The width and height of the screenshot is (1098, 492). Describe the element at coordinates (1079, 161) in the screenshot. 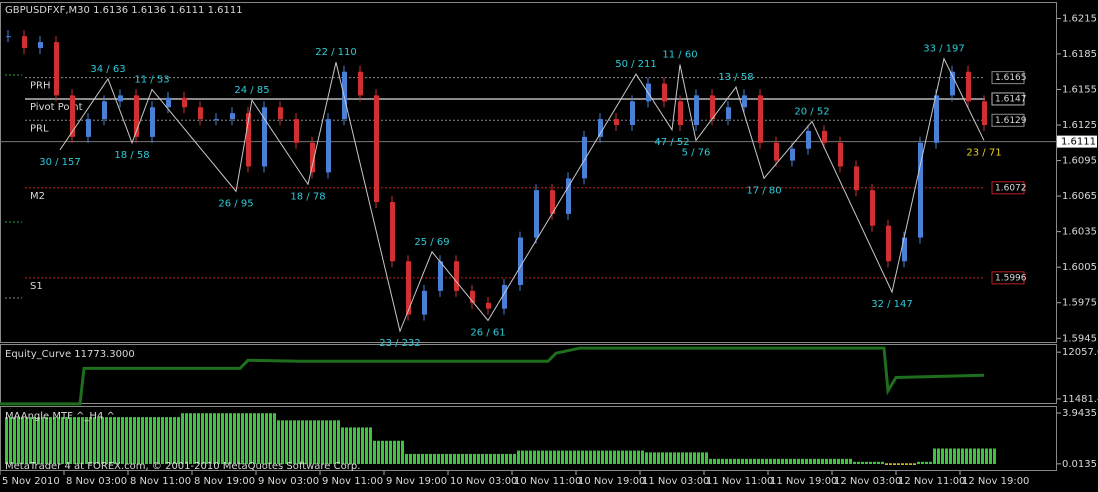

I see `y-tick-label: 1.6095` at that location.